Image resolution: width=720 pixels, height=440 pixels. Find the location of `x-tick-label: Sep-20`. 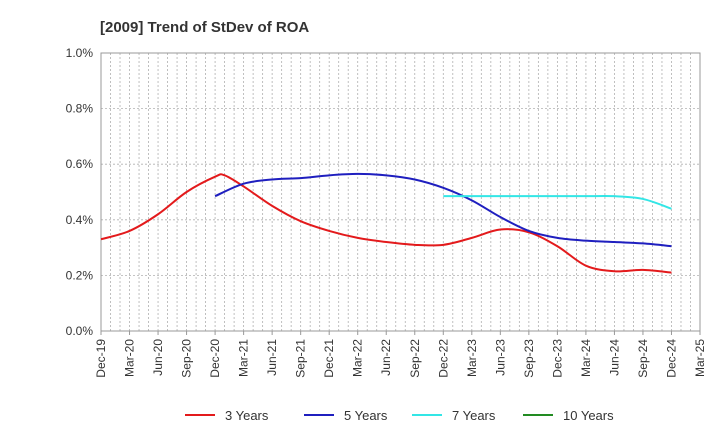

x-tick-label: Sep-20 is located at coordinates (187, 358).